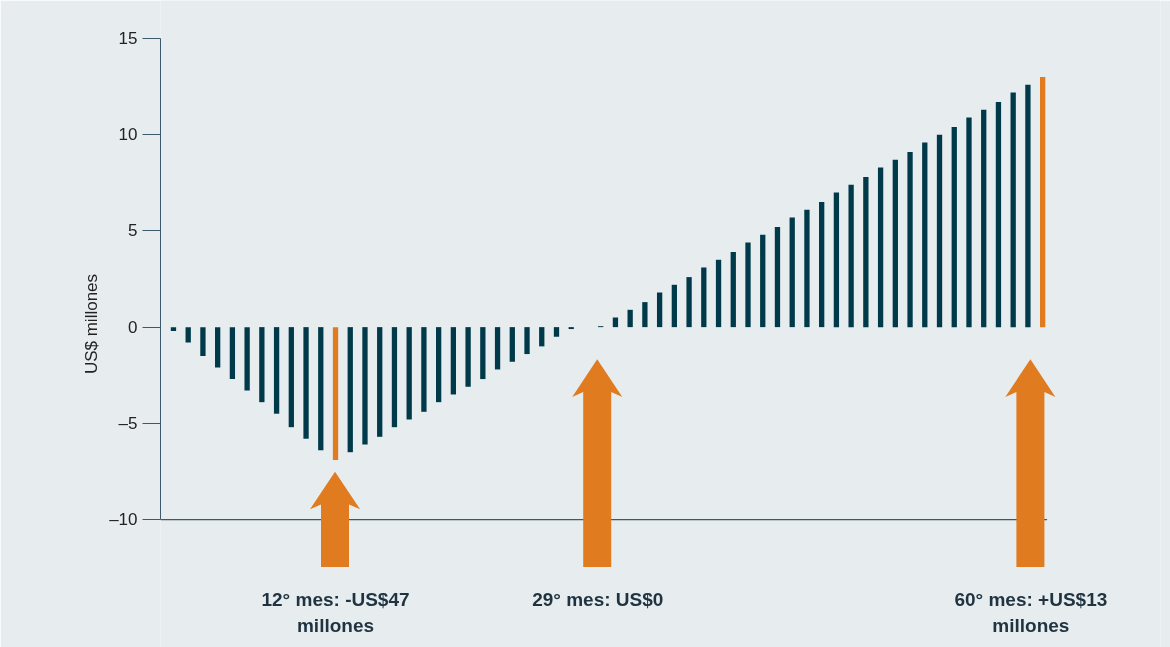 The height and width of the screenshot is (647, 1170). I want to click on y-tick-label: 10, so click(128, 135).